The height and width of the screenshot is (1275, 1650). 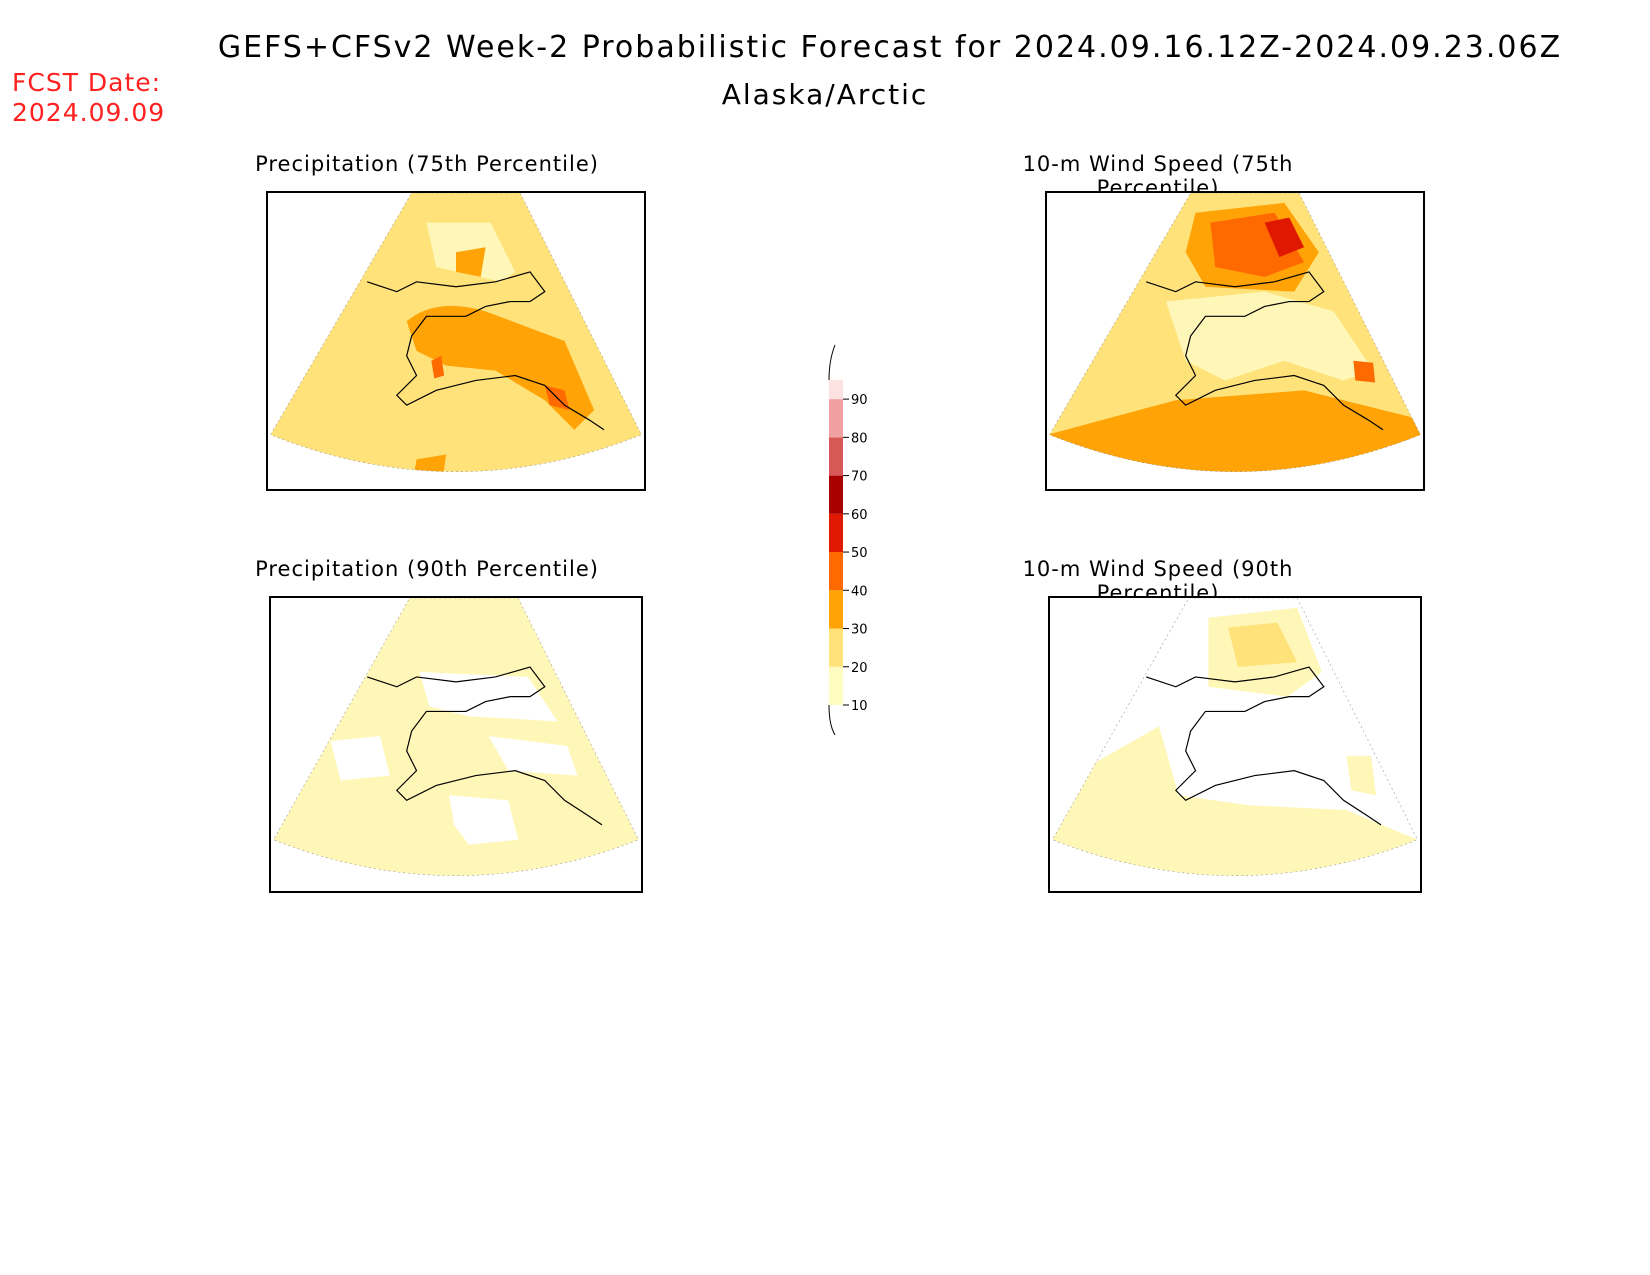 What do you see at coordinates (859, 706) in the screenshot?
I see `colorbar-tick-label: 10` at bounding box center [859, 706].